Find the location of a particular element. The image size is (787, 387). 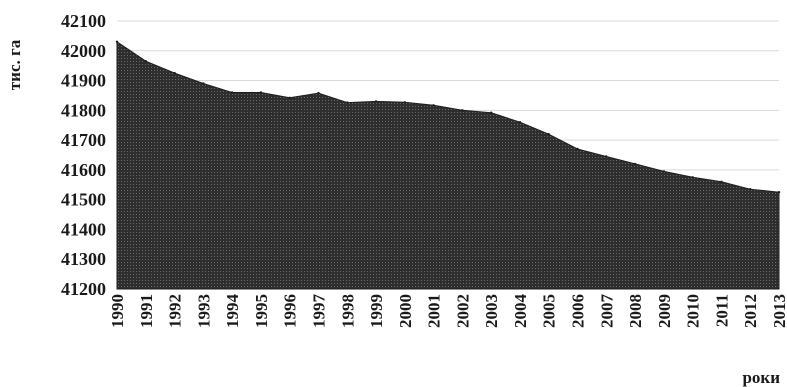

y-tick-label: 41600 is located at coordinates (83, 170).